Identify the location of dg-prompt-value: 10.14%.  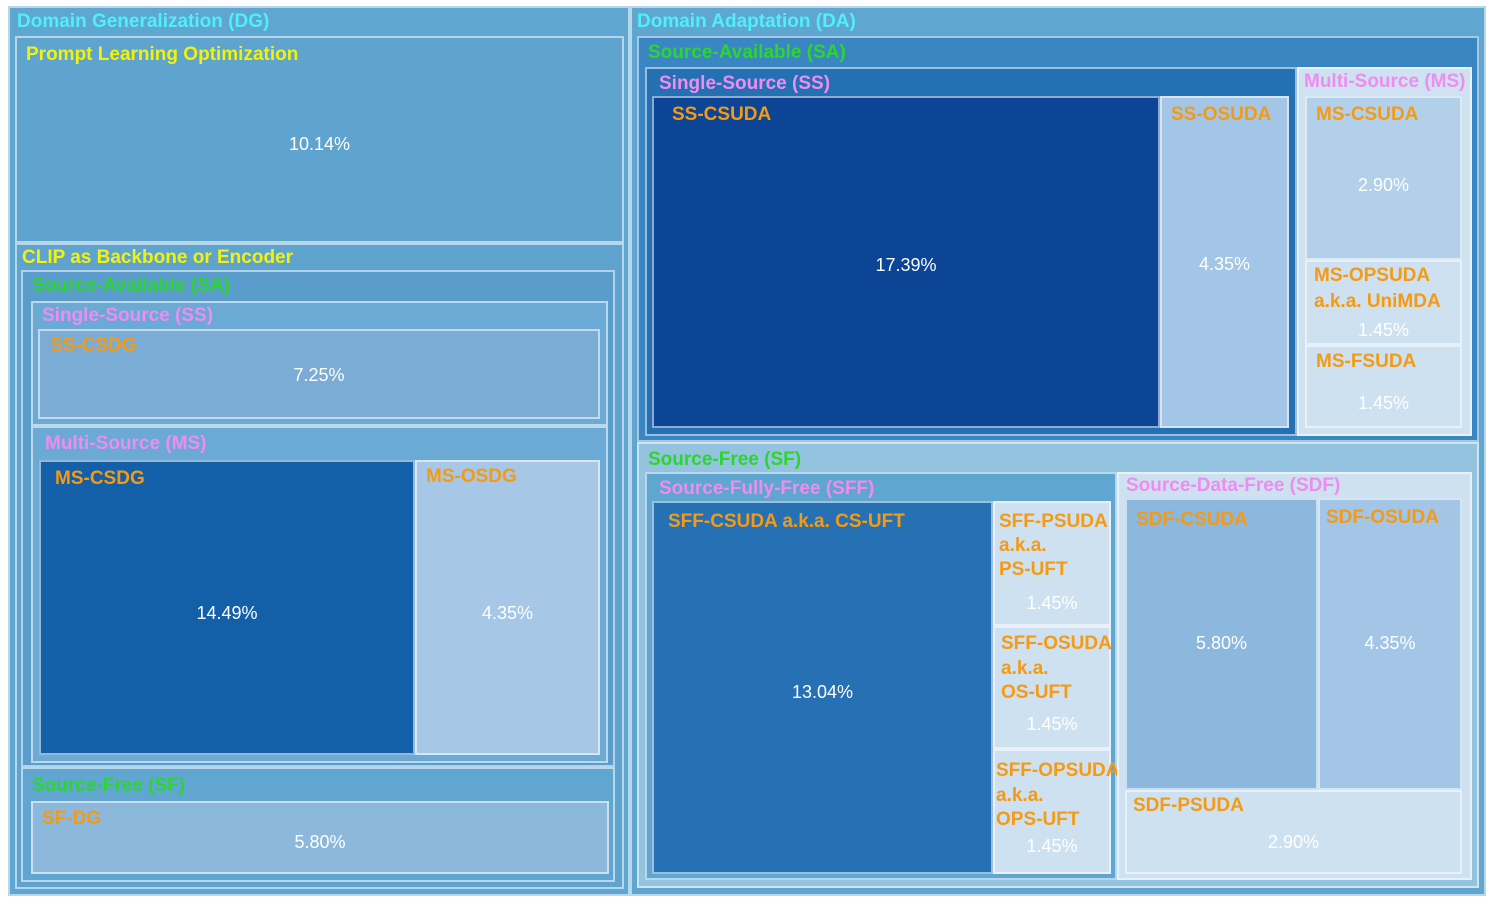
(319, 144).